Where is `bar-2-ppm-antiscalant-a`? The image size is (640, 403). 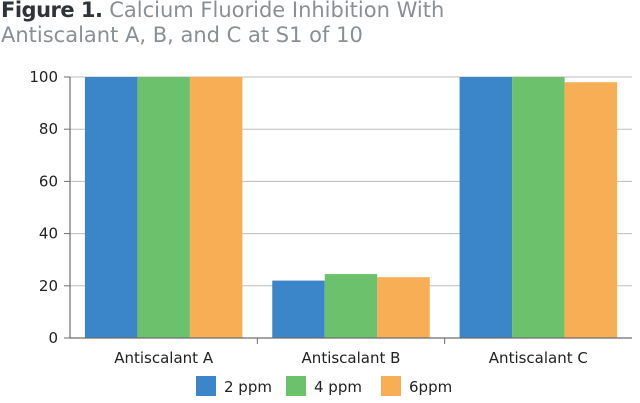
bar-2-ppm-antiscalant-a is located at coordinates (111, 207).